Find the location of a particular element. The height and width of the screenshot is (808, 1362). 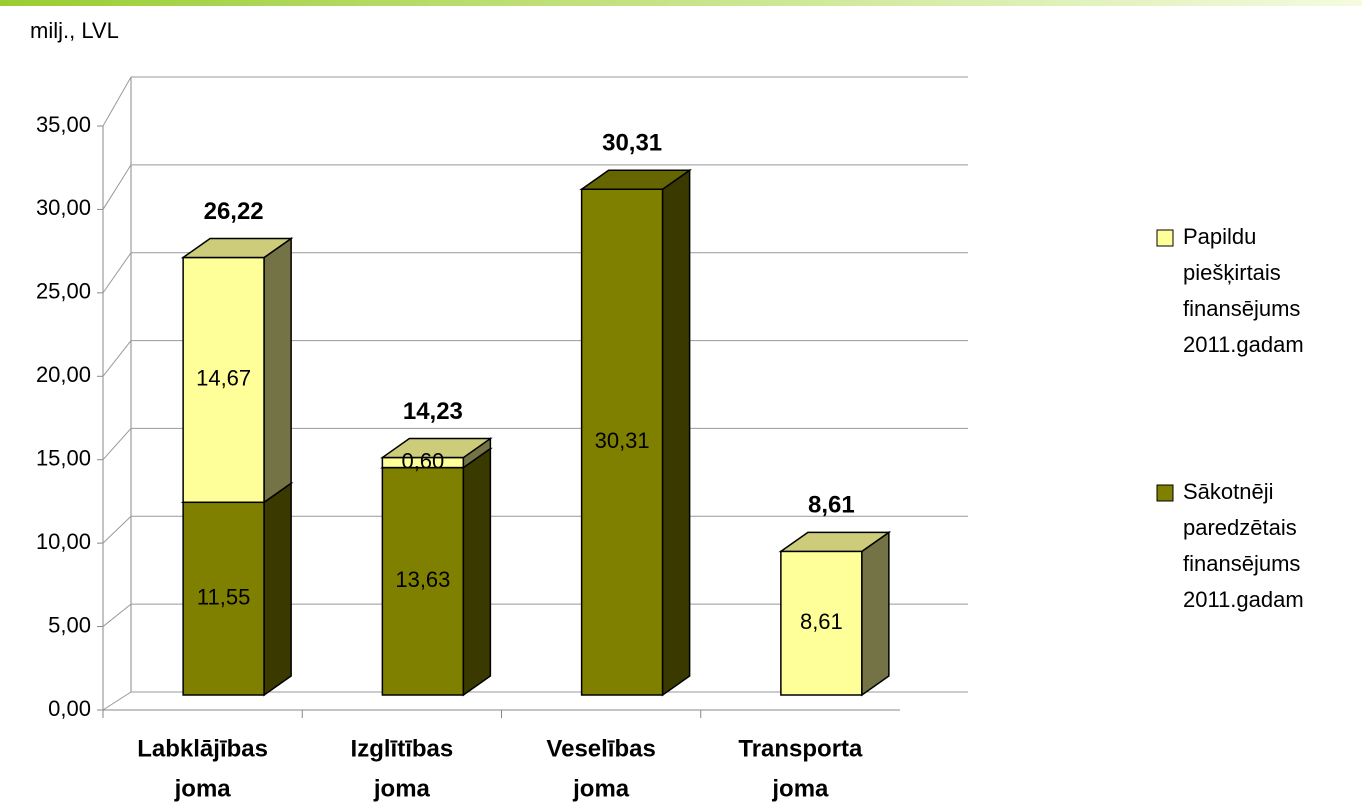

data-label: 11,55 is located at coordinates (223, 596).